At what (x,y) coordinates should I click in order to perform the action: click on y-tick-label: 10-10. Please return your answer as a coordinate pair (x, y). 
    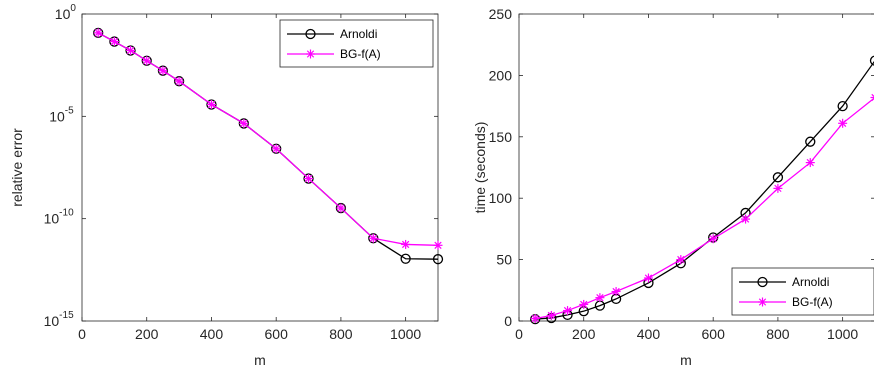
    Looking at the image, I should click on (59, 217).